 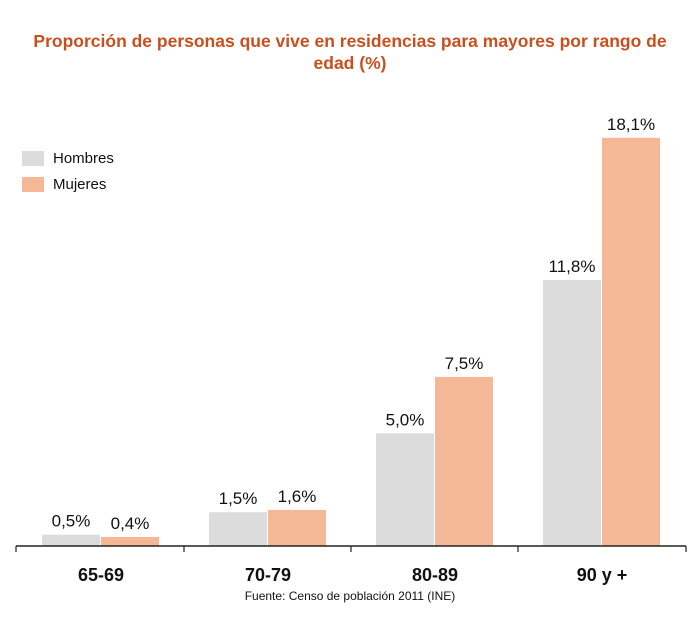 What do you see at coordinates (33, 184) in the screenshot?
I see `legend-swatch-mujeres` at bounding box center [33, 184].